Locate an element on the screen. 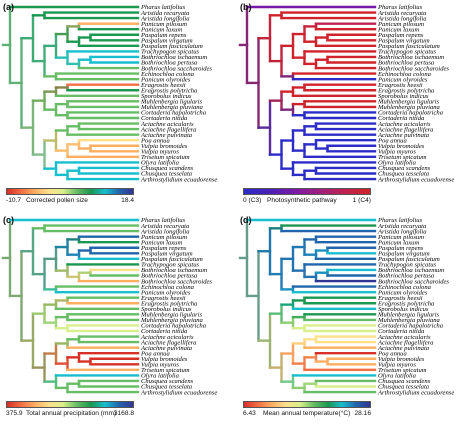  legend-min: 0 (C3) is located at coordinates (252, 200).